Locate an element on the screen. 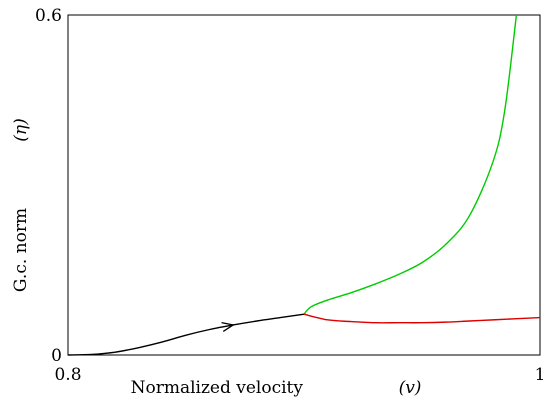 Image resolution: width=550 pixels, height=410 pixels. x-tick-label: 1 is located at coordinates (540, 375).